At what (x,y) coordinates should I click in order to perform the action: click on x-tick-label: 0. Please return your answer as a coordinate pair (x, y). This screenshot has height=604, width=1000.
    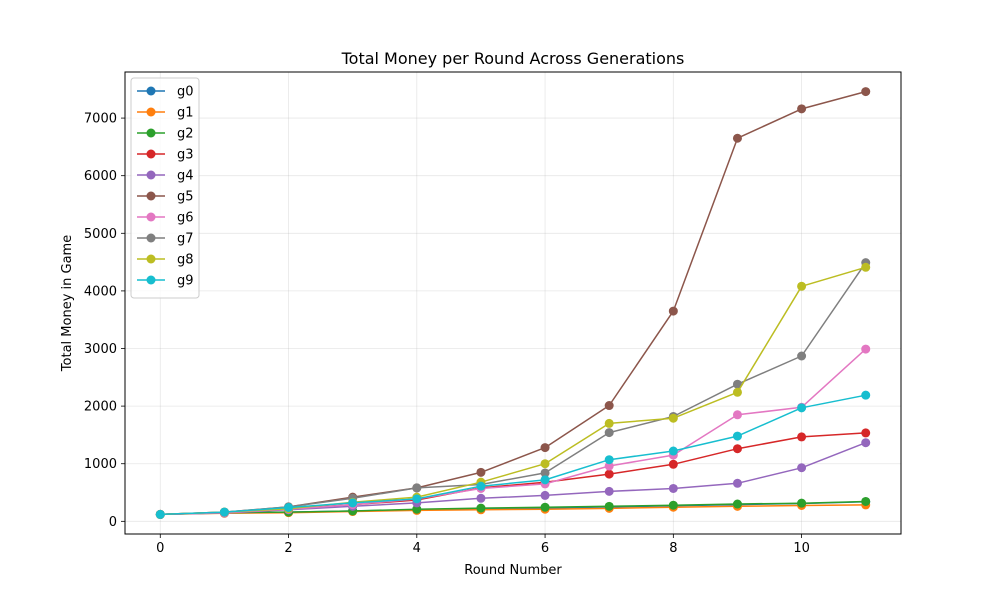
    Looking at the image, I should click on (160, 548).